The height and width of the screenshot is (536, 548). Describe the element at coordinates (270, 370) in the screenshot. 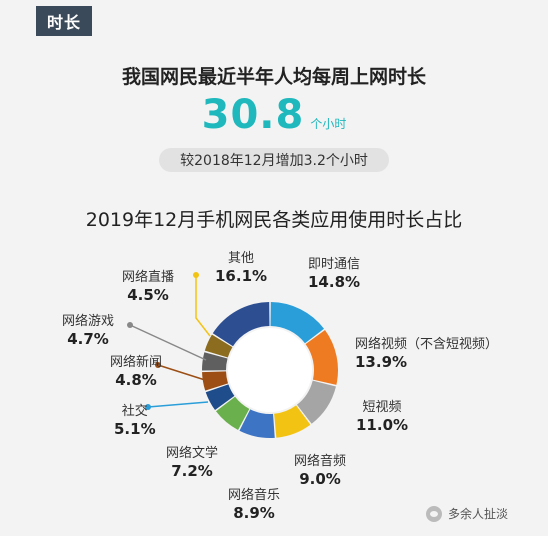

I see `donut-hole` at that location.